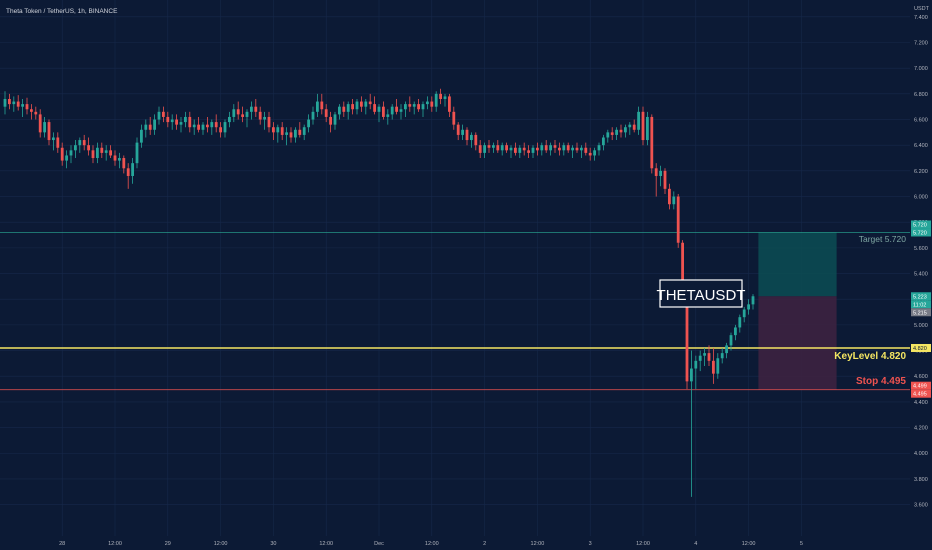 Image resolution: width=932 pixels, height=550 pixels. Describe the element at coordinates (920, 313) in the screenshot. I see `previous-price-tag: 5.215` at that location.